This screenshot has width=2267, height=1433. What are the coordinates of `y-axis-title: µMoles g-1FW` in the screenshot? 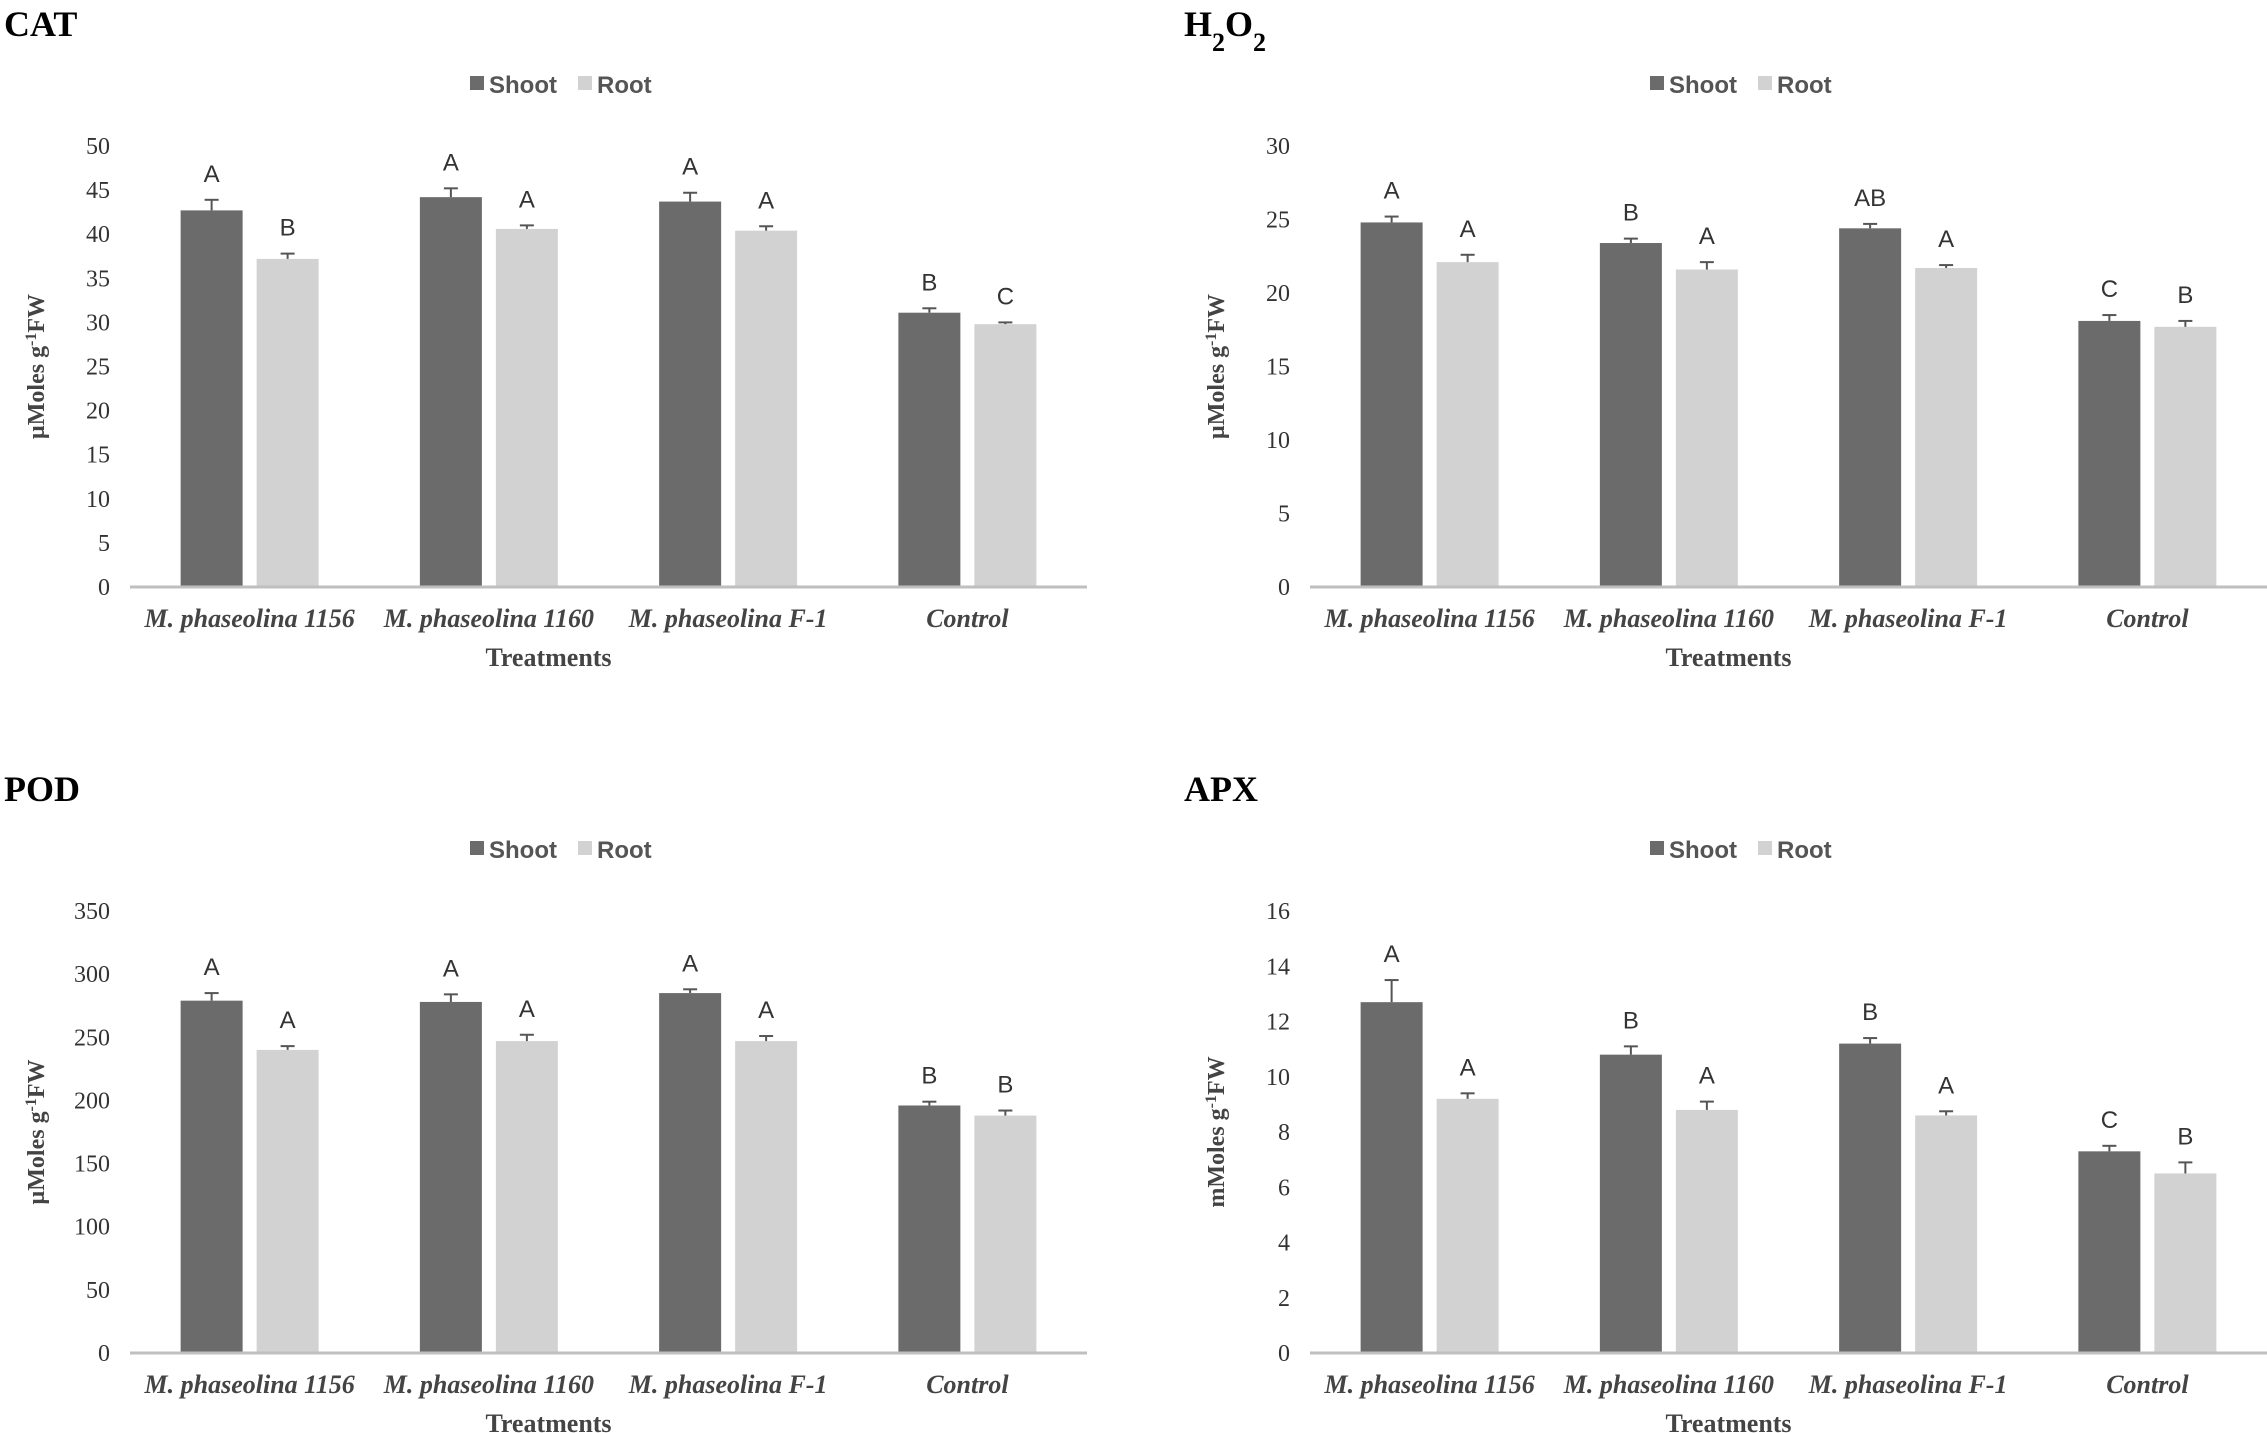 It's located at (37, 366).